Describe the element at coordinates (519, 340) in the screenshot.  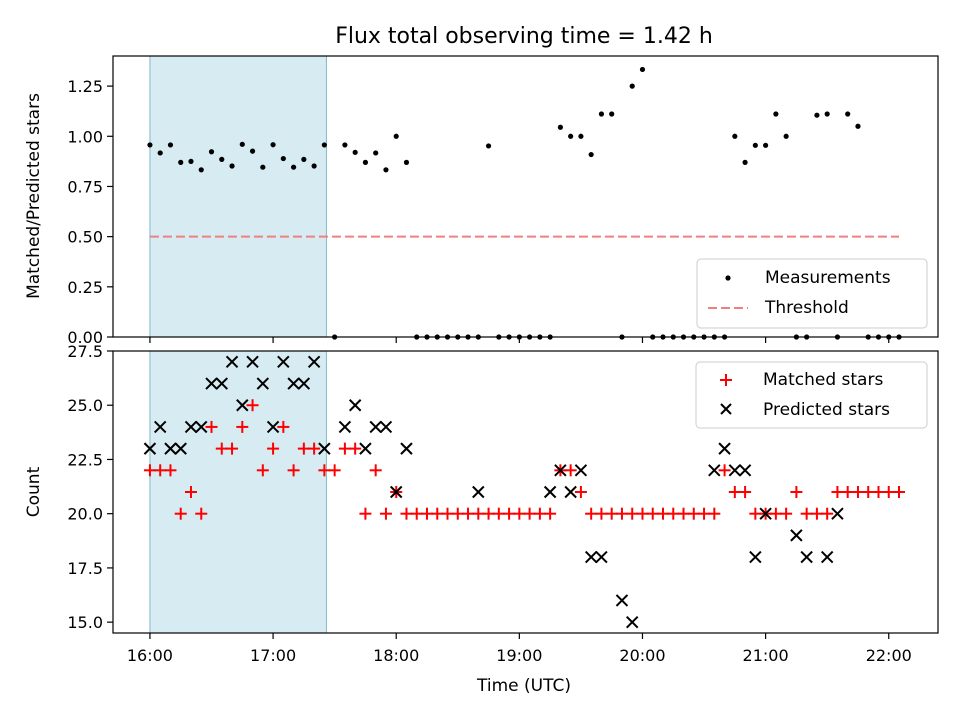
I see `ratio-x-ticks` at that location.